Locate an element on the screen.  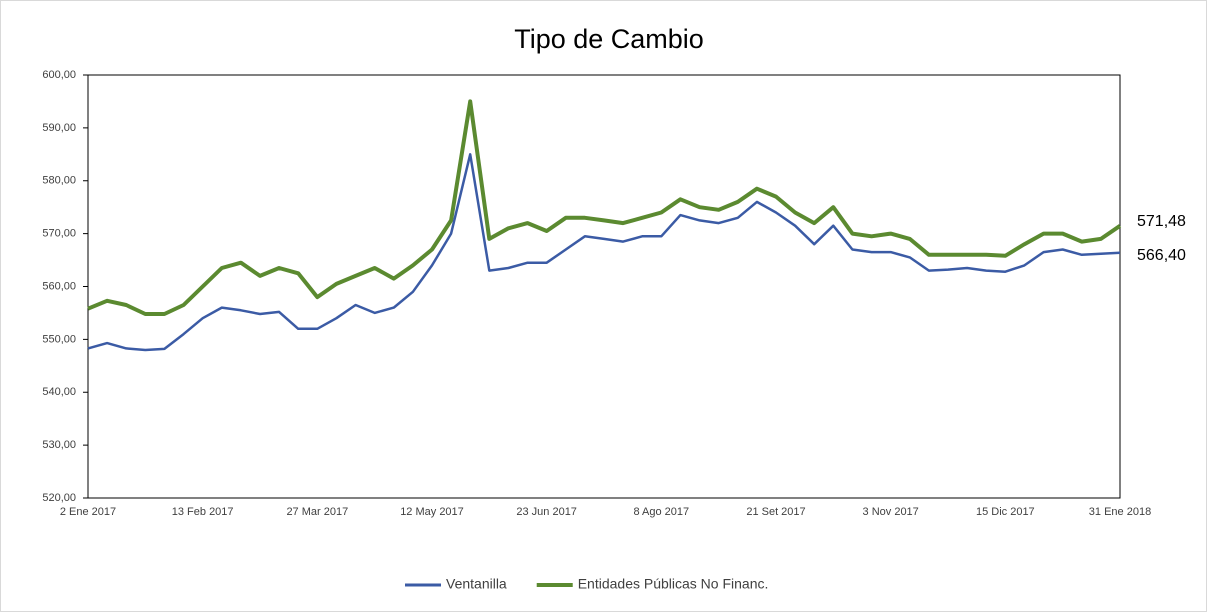
x-tick-label: 21 Set 2017 is located at coordinates (775, 512).